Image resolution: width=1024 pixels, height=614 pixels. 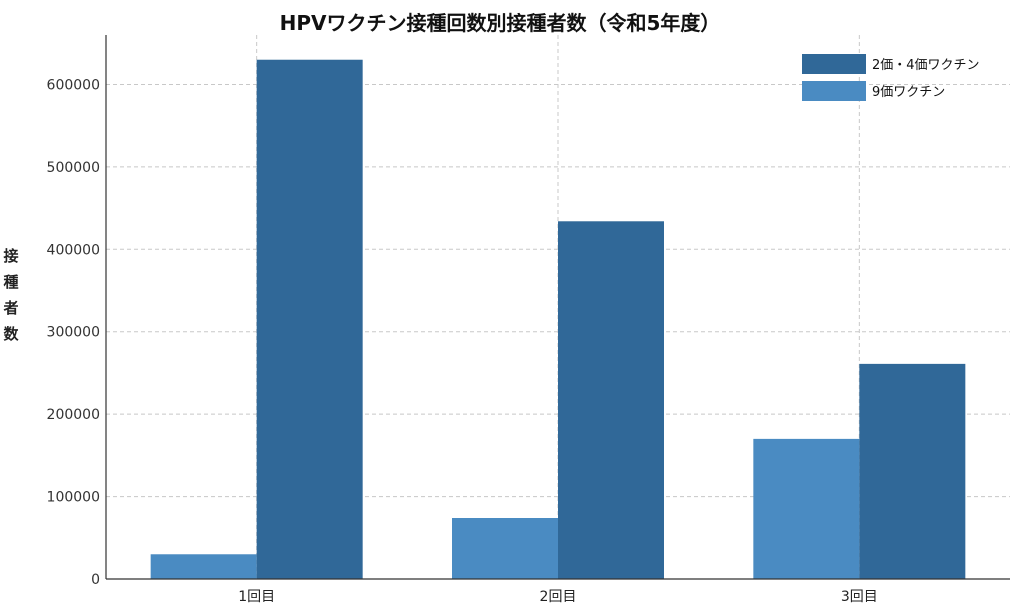 I want to click on x-tick-label: 2回目, so click(x=558, y=597).